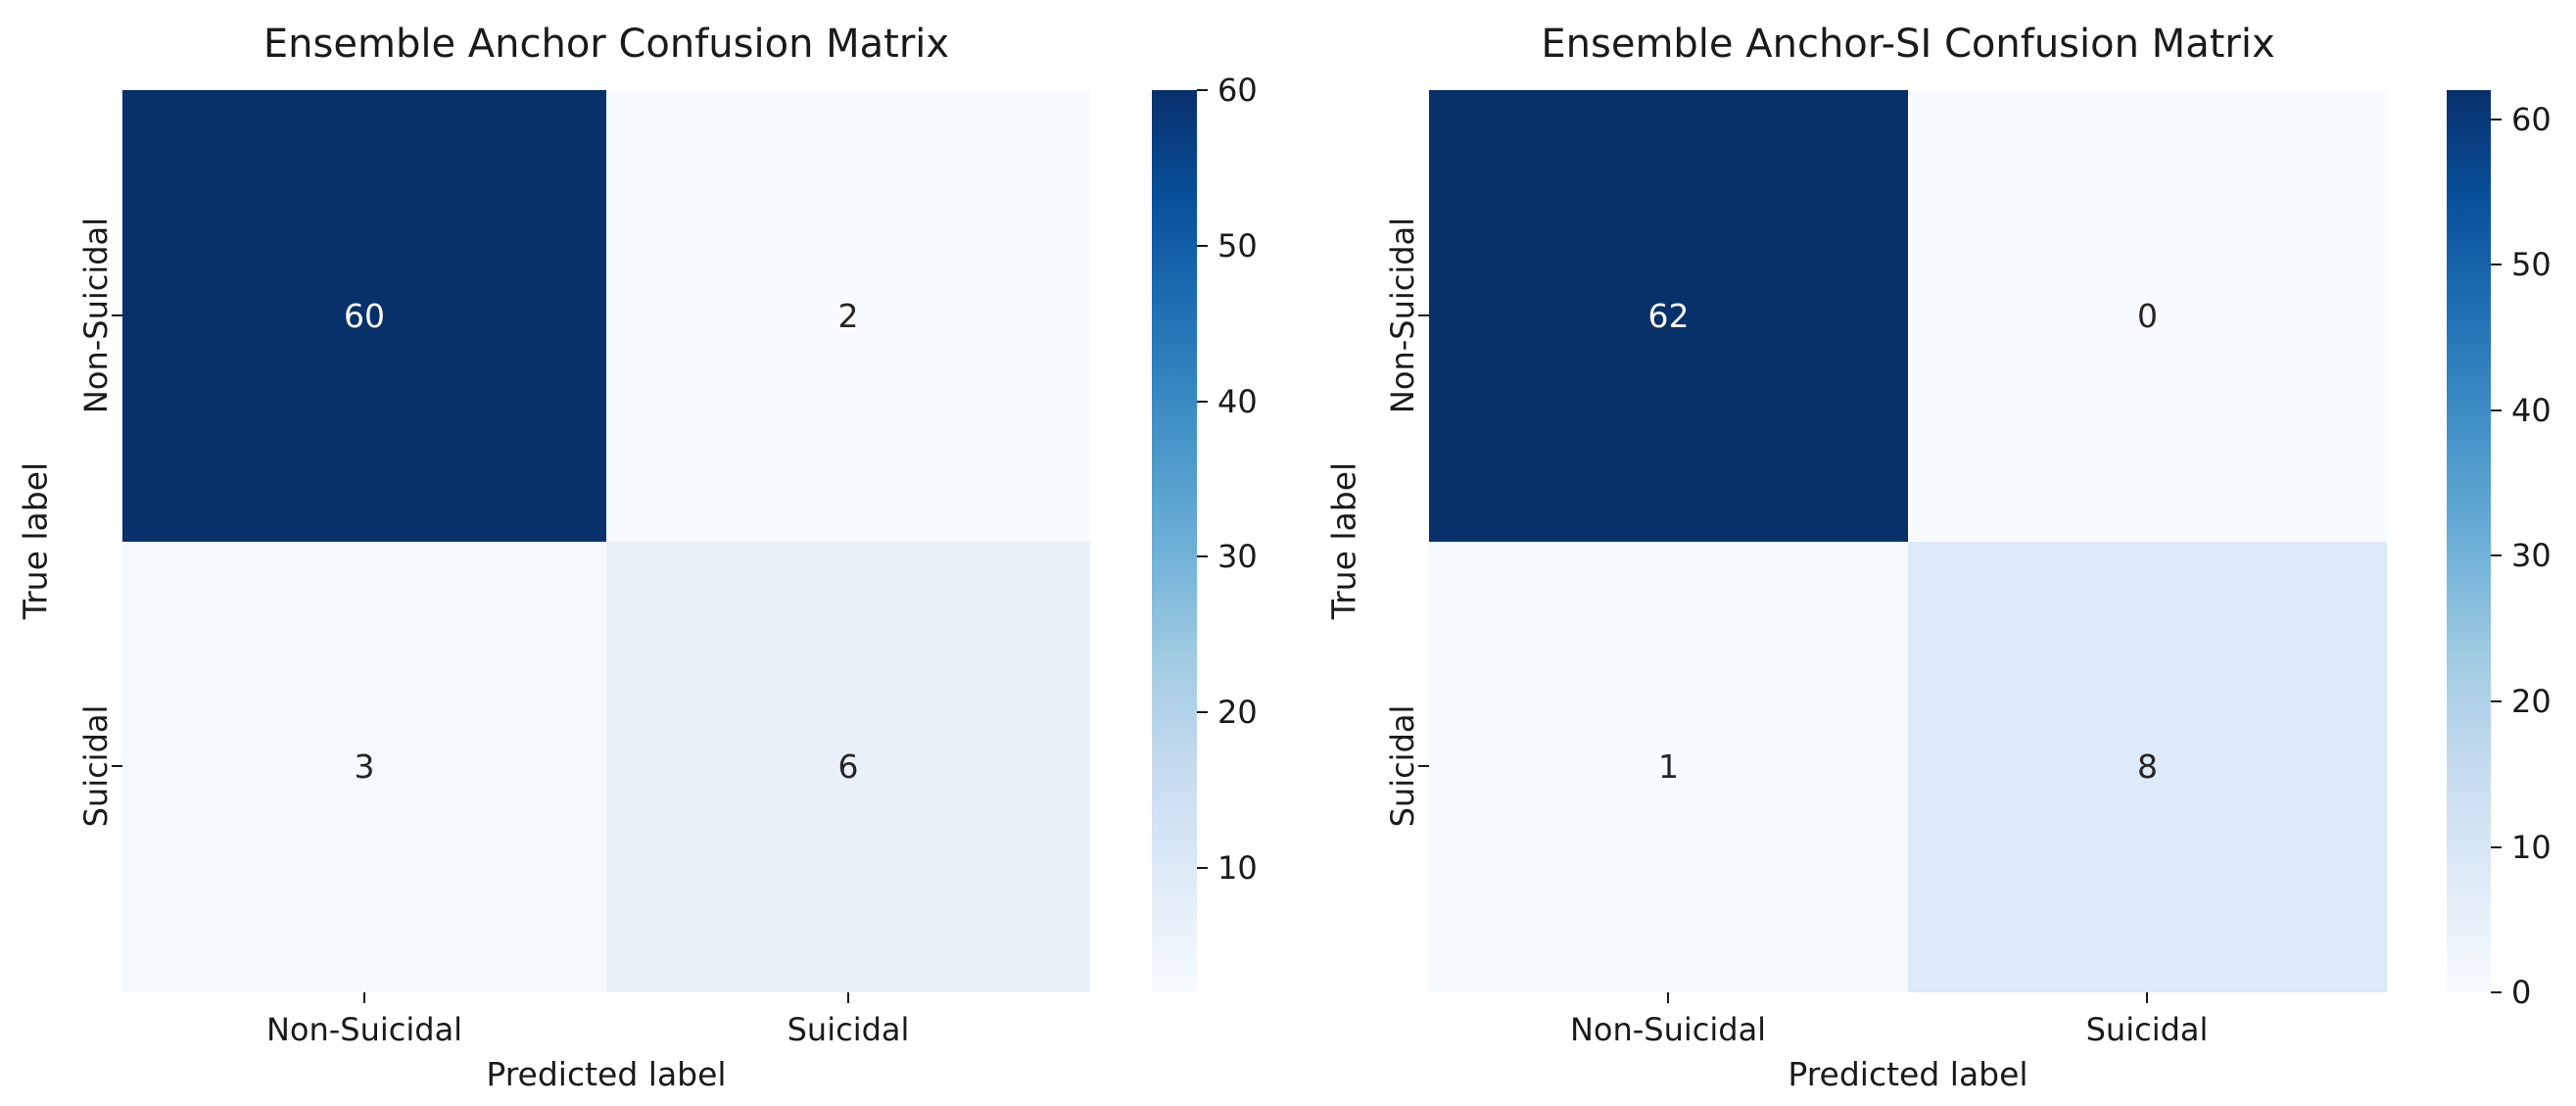  I want to click on plot-title: Ensemble Anchor-SI Confusion Matrix, so click(1908, 44).